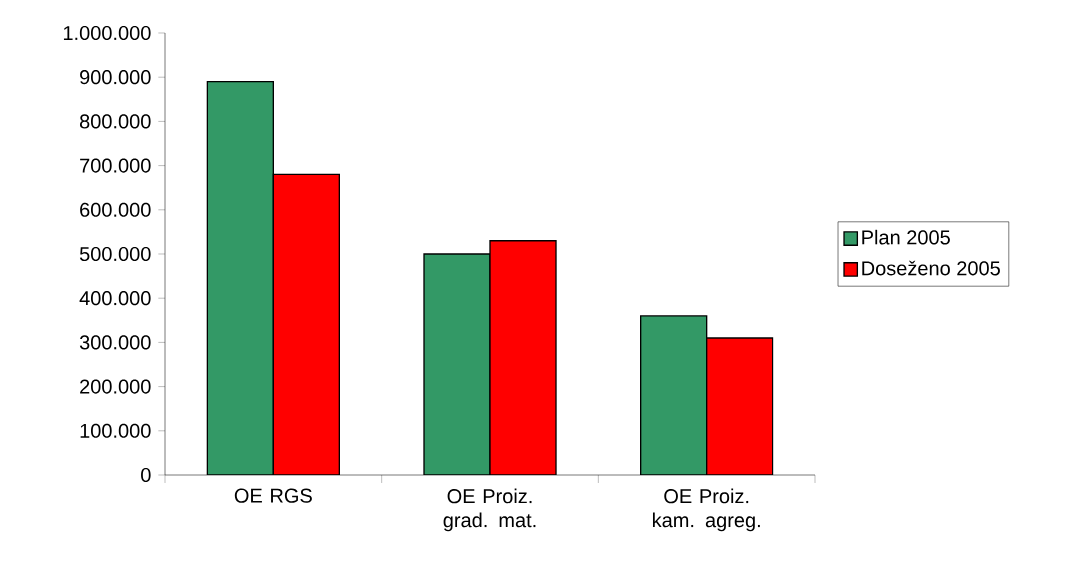 Image resolution: width=1087 pixels, height=572 pixels. I want to click on legend-label: Plan 2005, so click(906, 237).